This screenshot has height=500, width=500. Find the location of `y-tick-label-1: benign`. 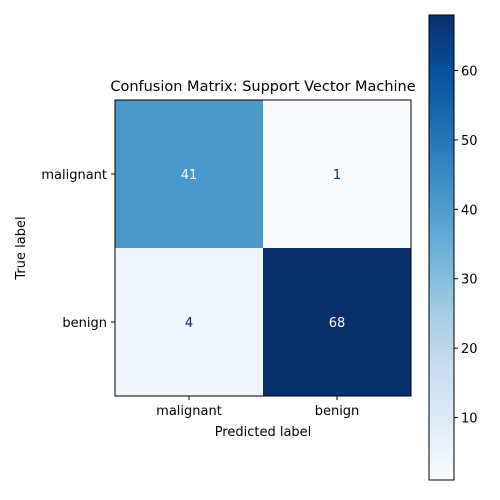

y-tick-label-1: benign is located at coordinates (84, 323).